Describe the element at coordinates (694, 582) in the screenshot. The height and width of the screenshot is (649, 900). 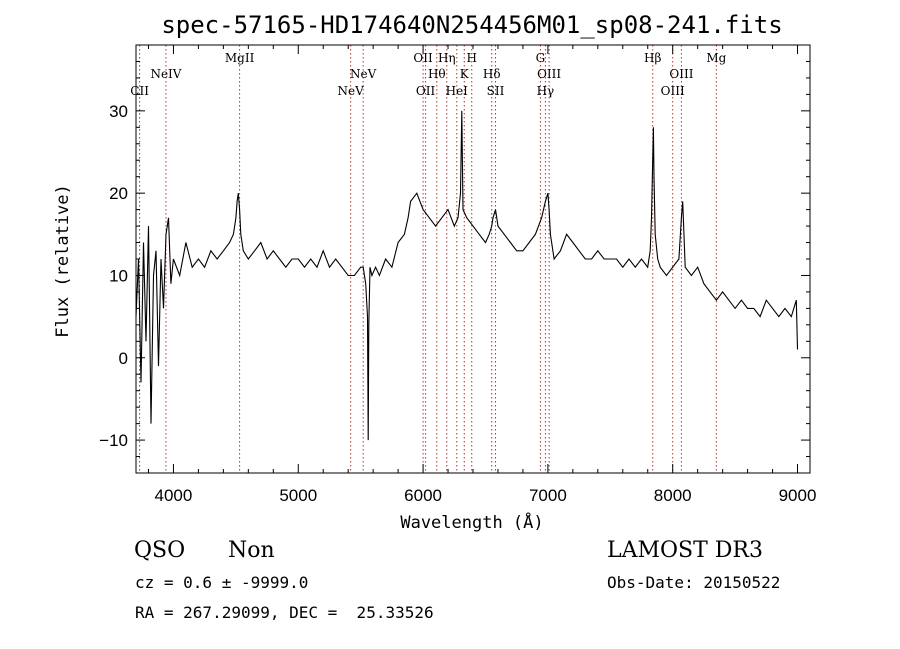
I see `obs-date: Obs-Date: 20150522` at that location.